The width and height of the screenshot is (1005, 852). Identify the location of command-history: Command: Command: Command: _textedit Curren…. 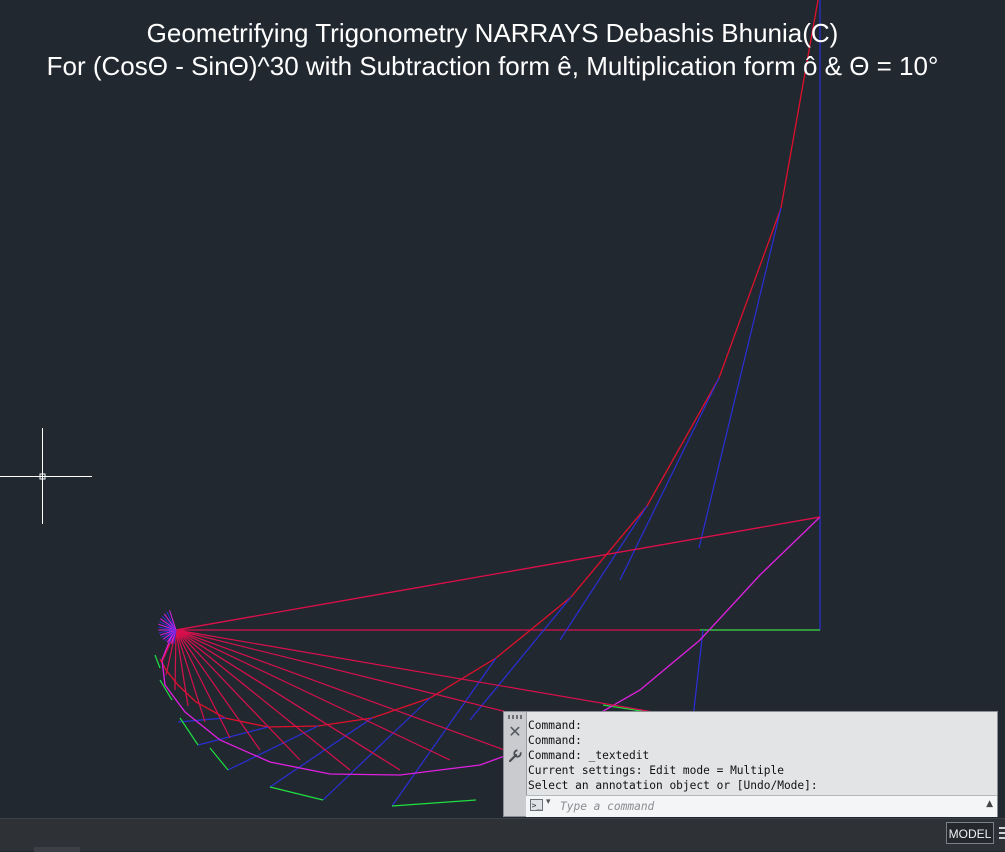
(761, 755).